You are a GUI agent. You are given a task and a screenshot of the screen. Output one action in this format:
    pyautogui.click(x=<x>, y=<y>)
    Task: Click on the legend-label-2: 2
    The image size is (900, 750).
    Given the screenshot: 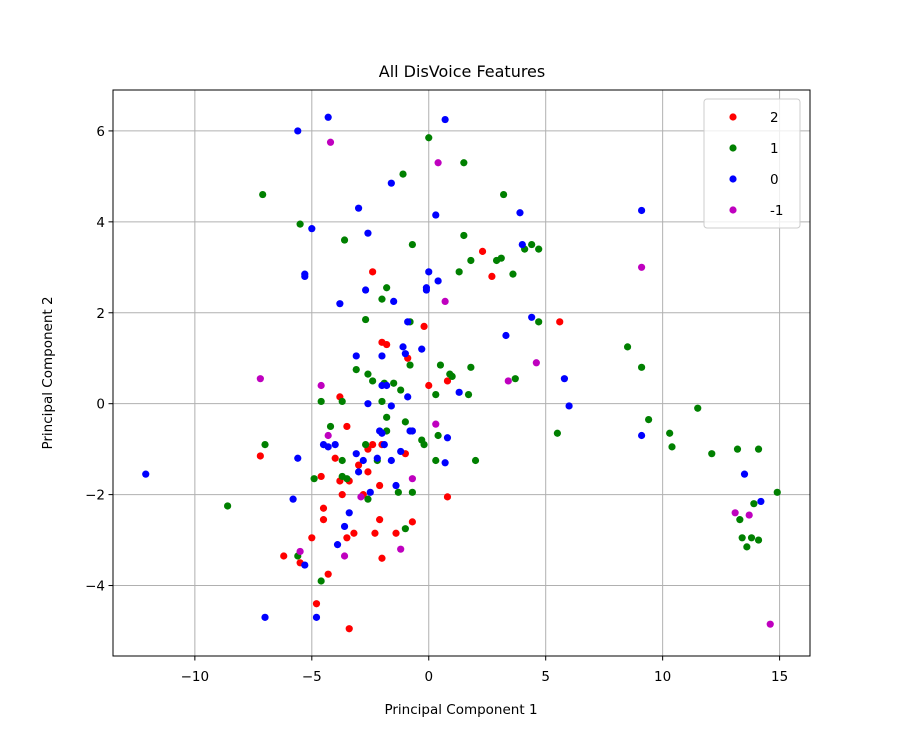 What is the action you would take?
    pyautogui.click(x=774, y=118)
    